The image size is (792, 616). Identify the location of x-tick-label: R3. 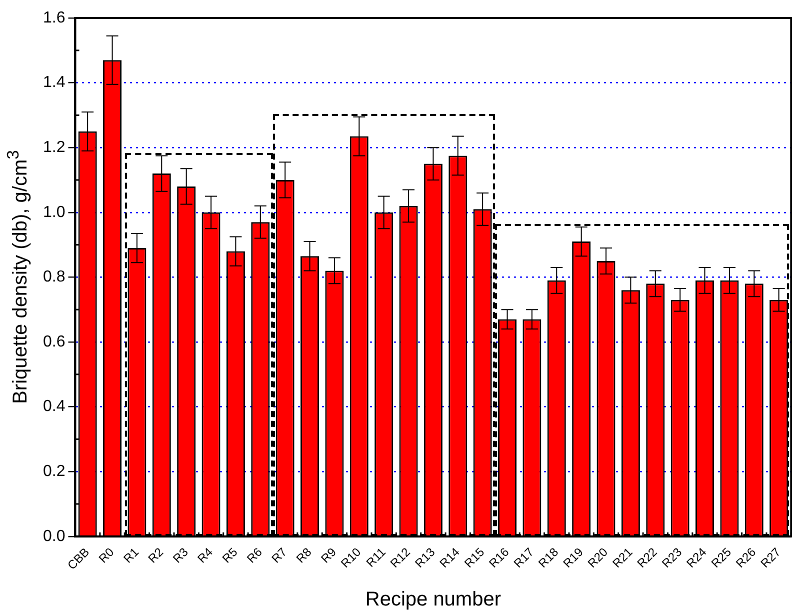
(181, 555).